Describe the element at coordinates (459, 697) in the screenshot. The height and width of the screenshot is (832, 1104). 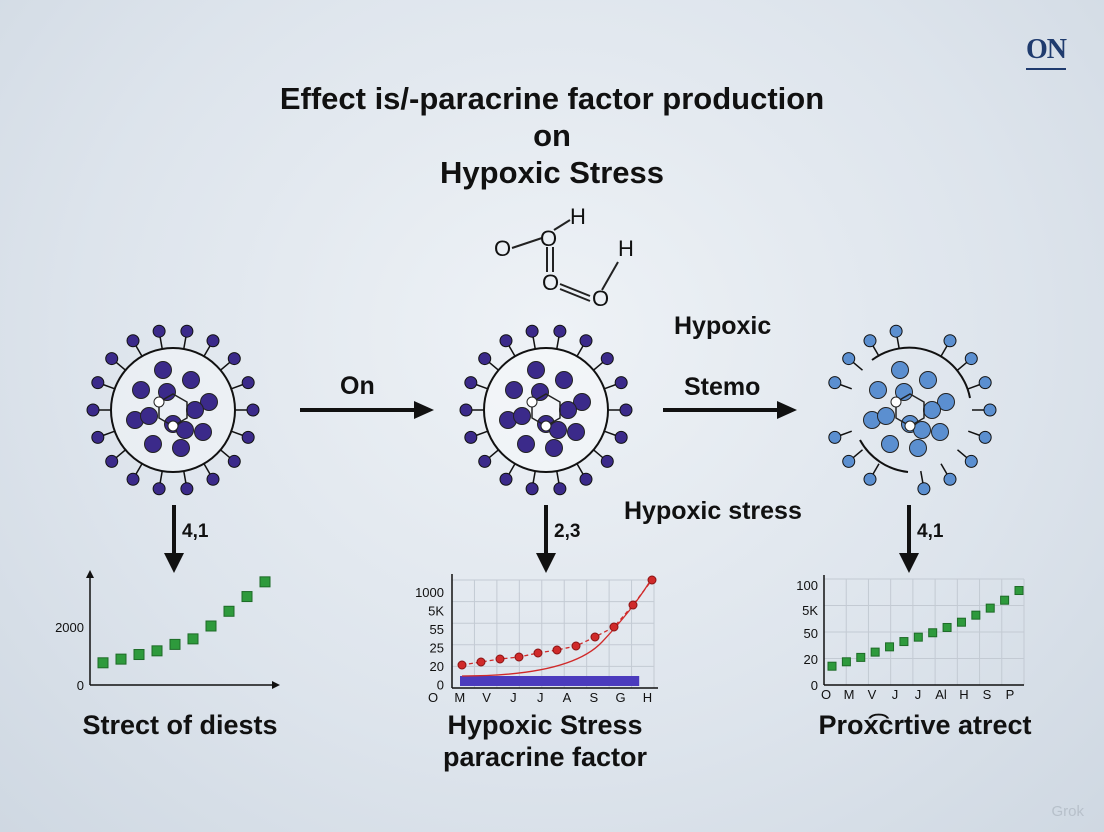
I see `x-tick-label: M` at that location.